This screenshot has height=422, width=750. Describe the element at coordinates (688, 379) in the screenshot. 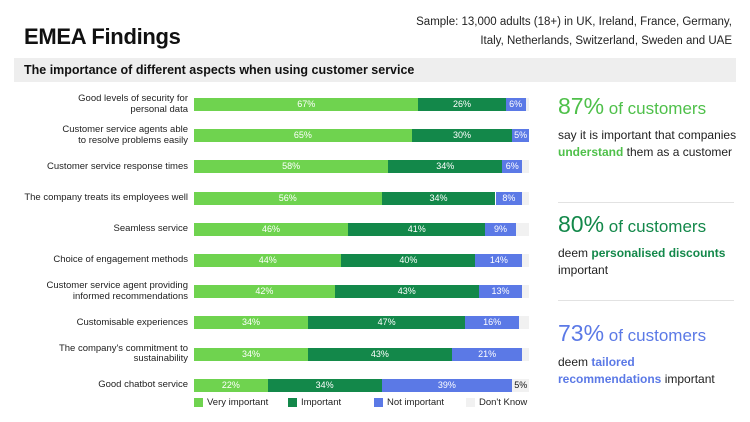

I see `callout-text: important` at that location.